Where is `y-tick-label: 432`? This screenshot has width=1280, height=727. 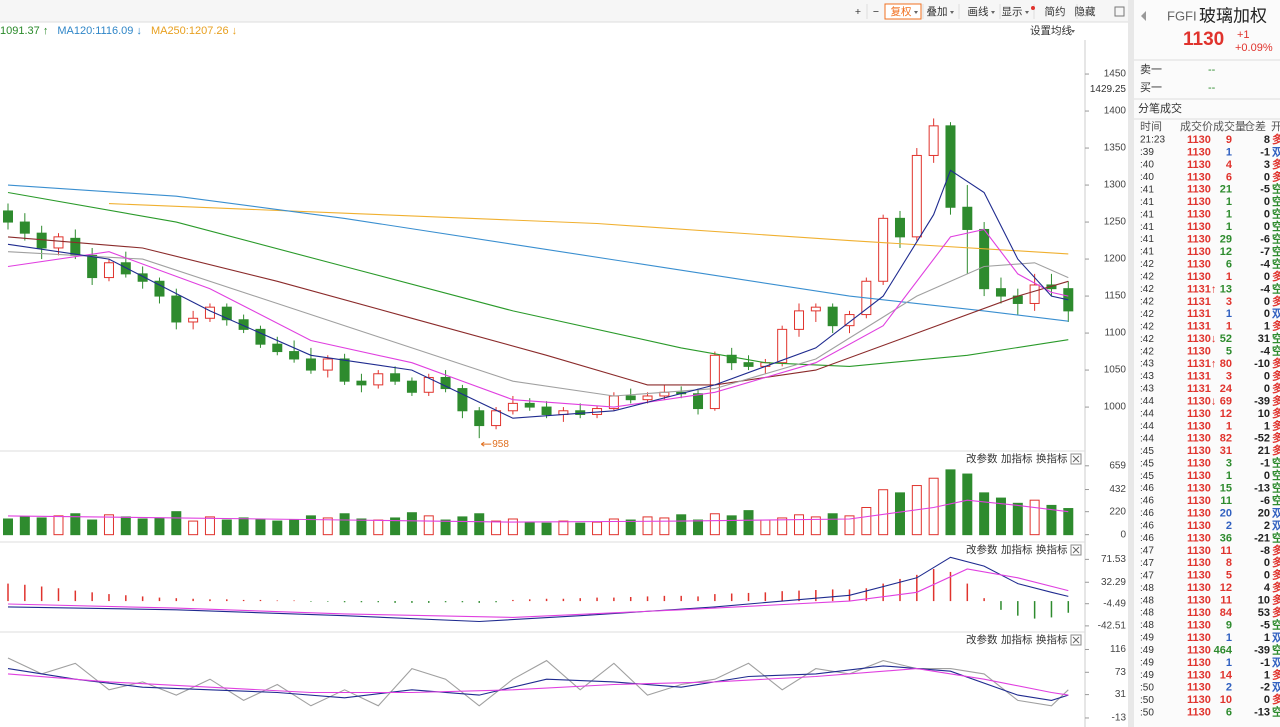
y-tick-label: 432 is located at coordinates (1117, 489).